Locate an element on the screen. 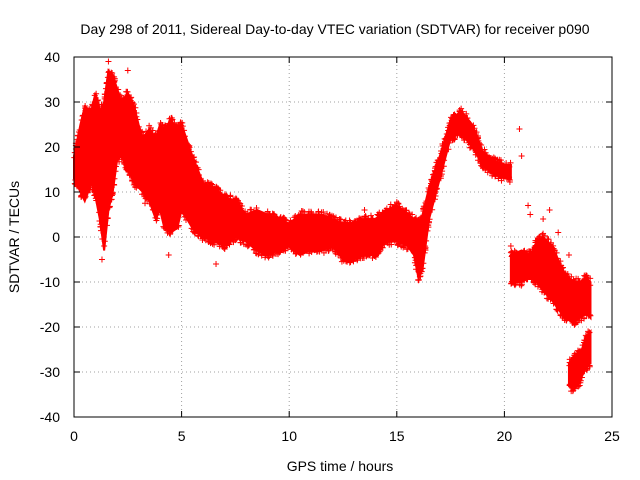 The height and width of the screenshot is (480, 640). x-tick-label: 25 is located at coordinates (612, 436).